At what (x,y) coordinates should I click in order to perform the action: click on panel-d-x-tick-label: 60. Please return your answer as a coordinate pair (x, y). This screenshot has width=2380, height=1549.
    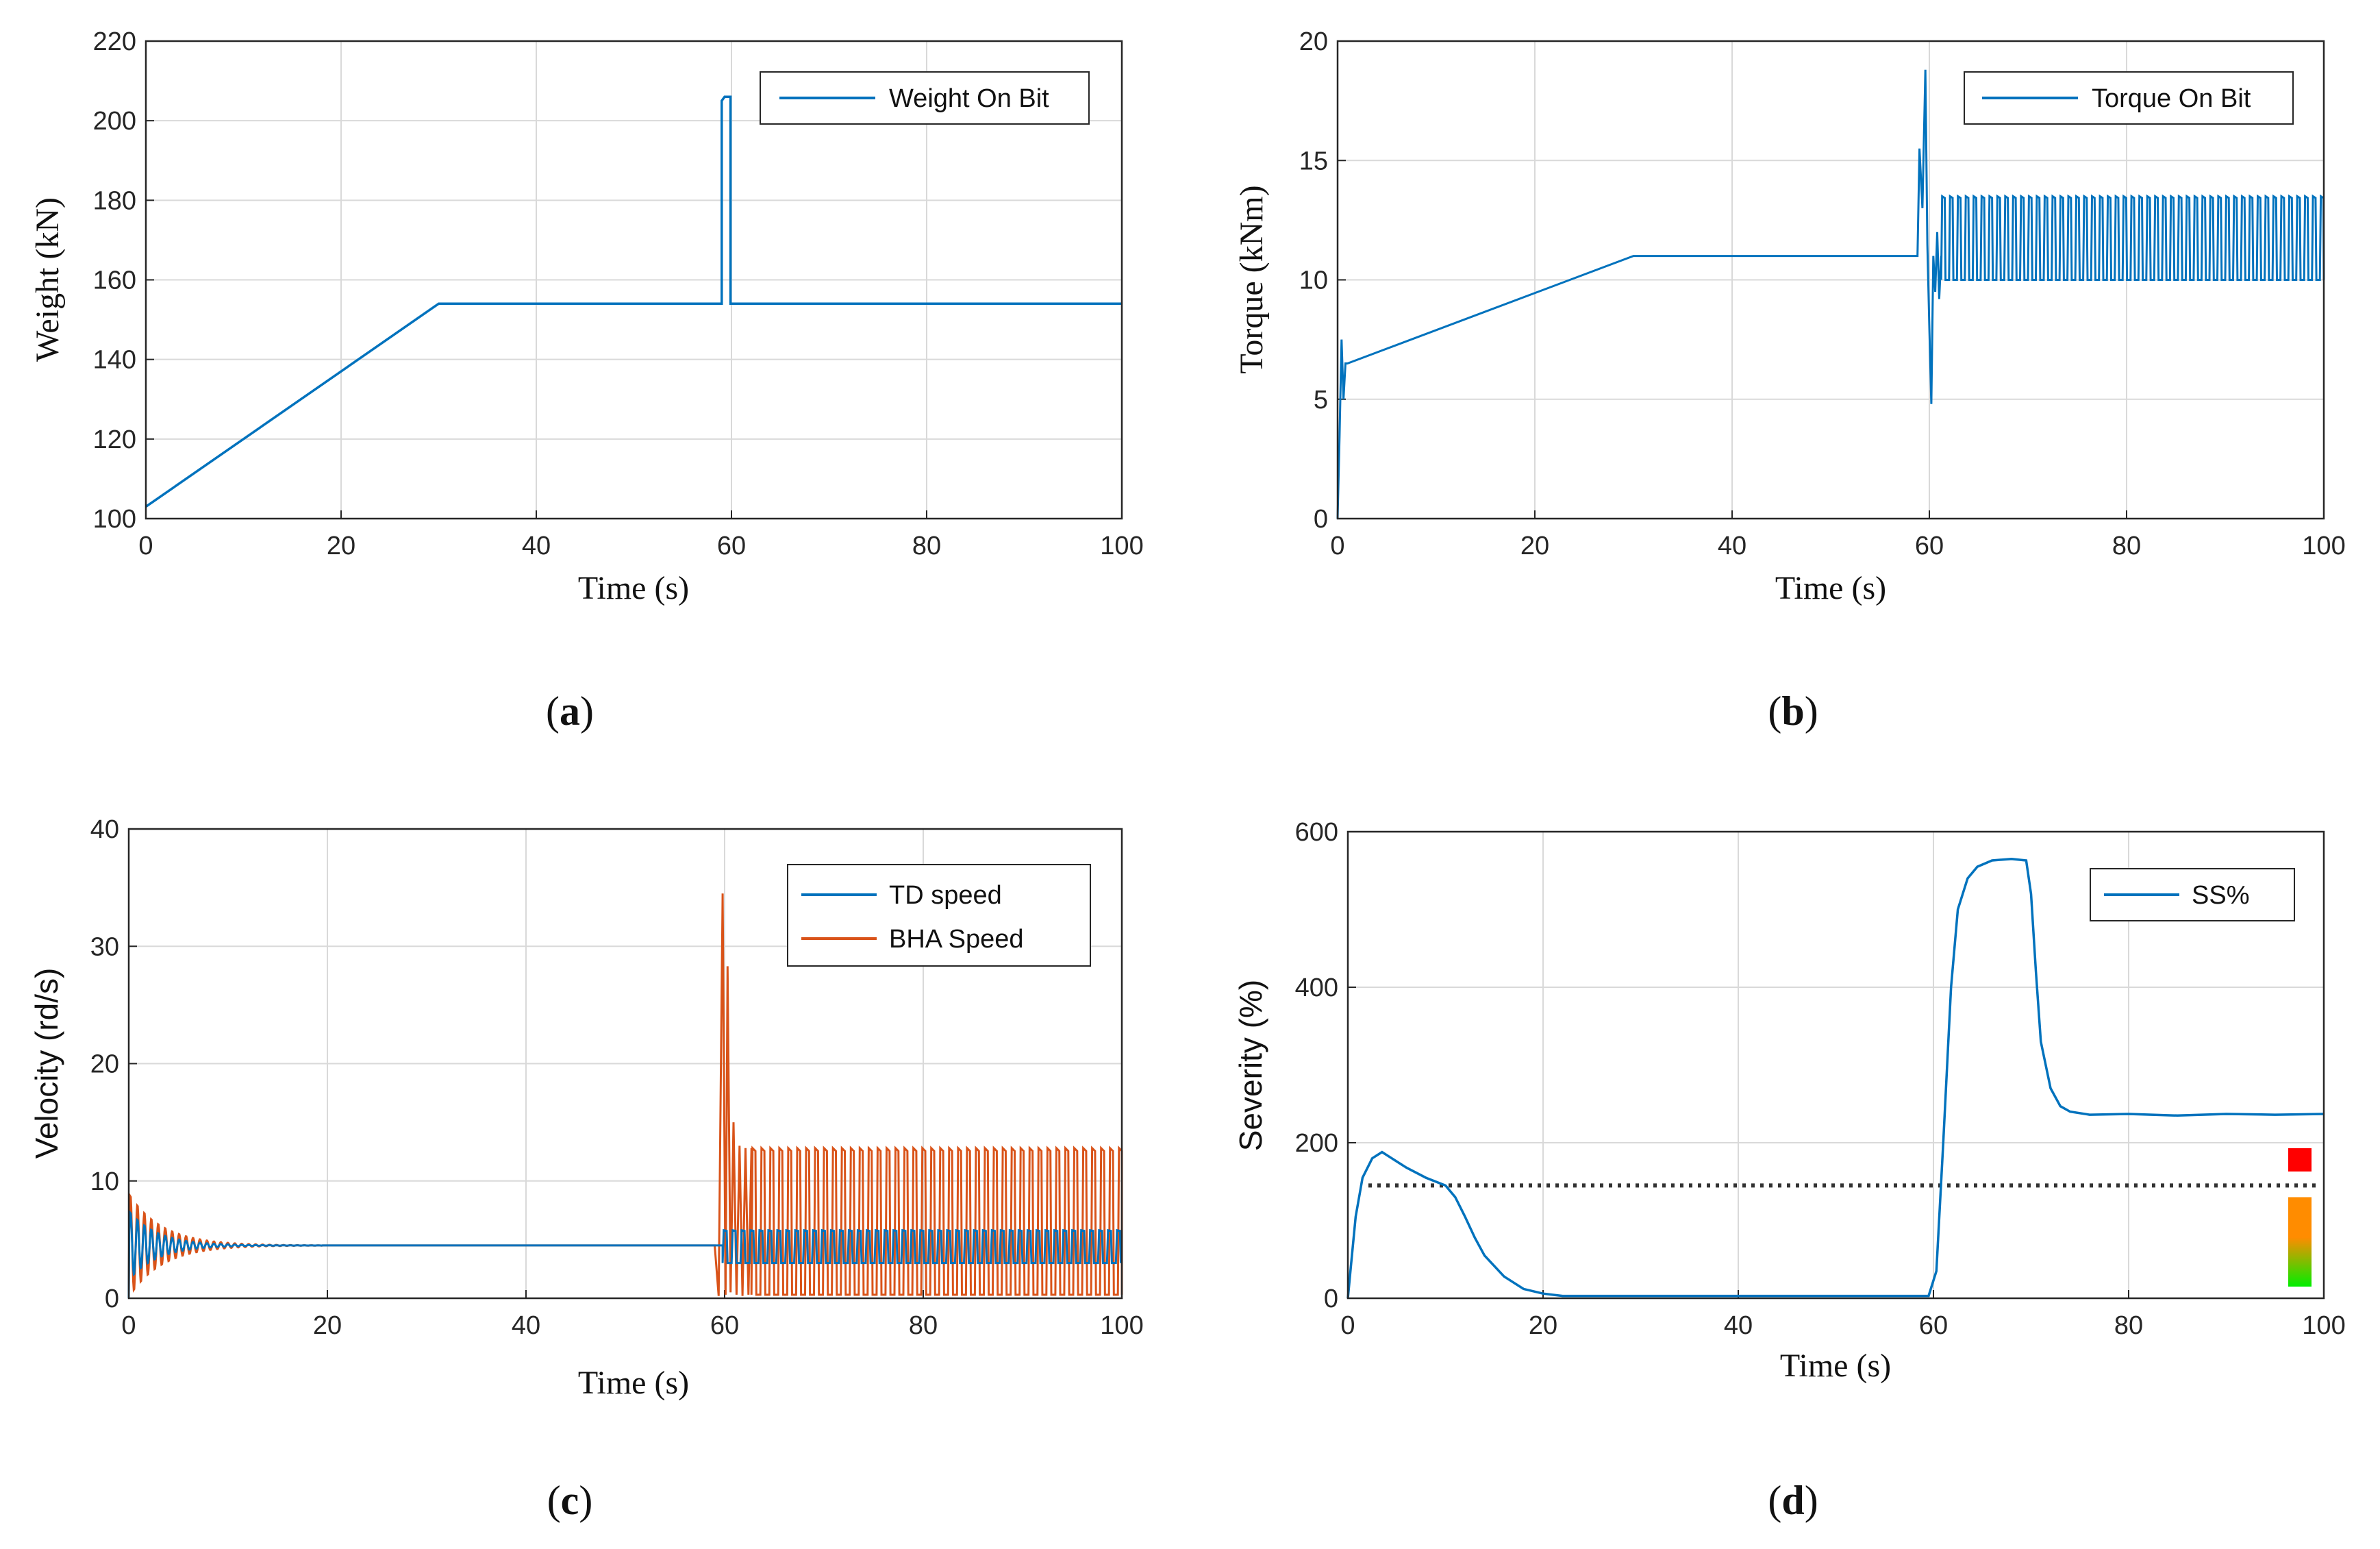
    Looking at the image, I should click on (1933, 1325).